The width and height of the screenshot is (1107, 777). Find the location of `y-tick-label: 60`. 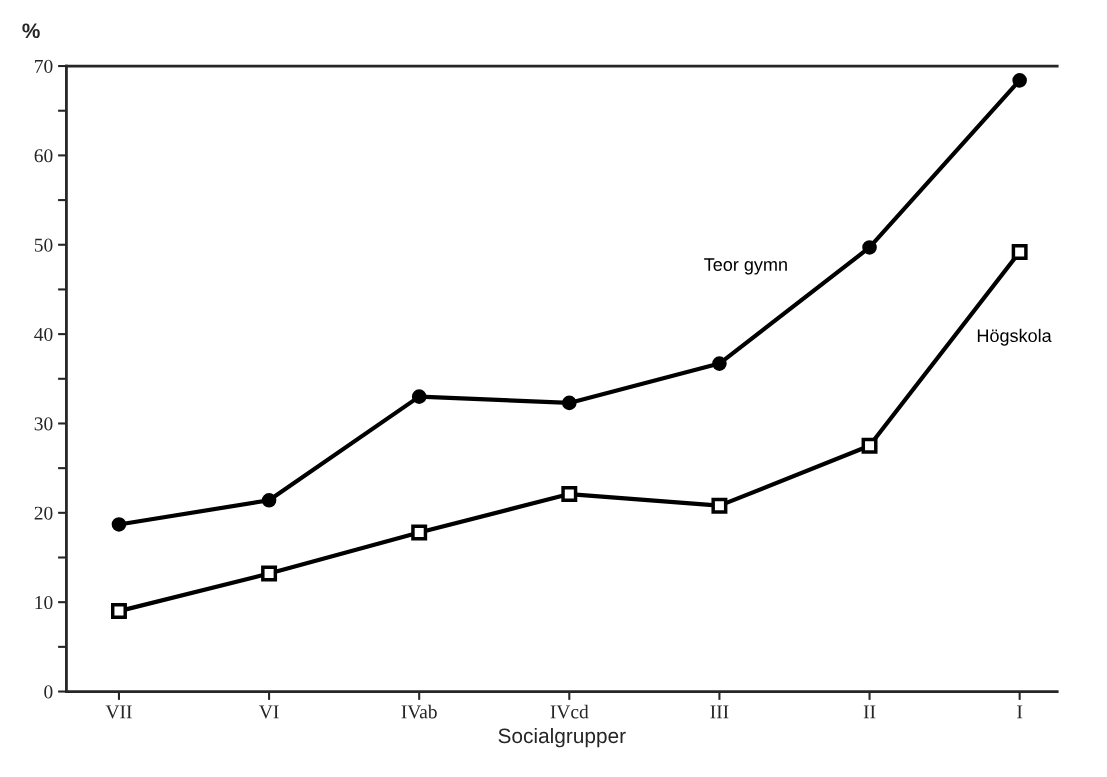

y-tick-label: 60 is located at coordinates (43, 156).